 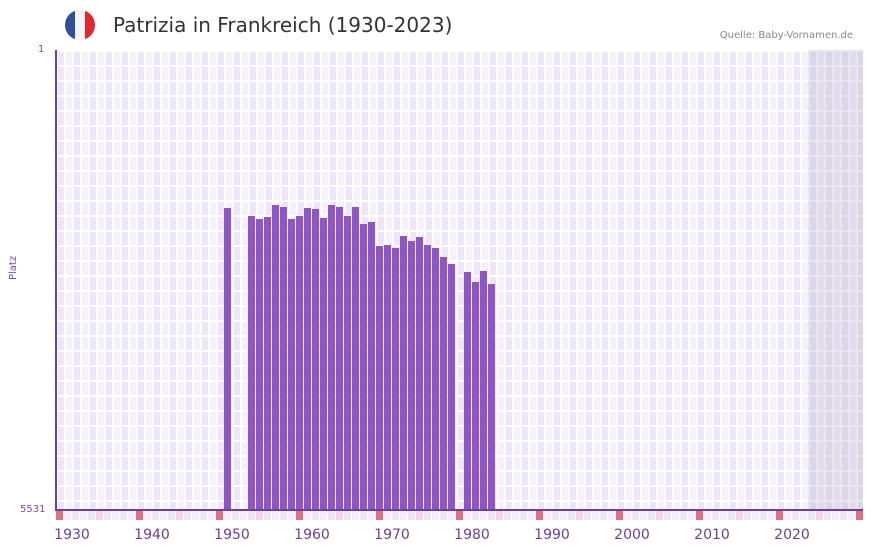 I want to click on year-marker-2000, so click(x=627, y=515).